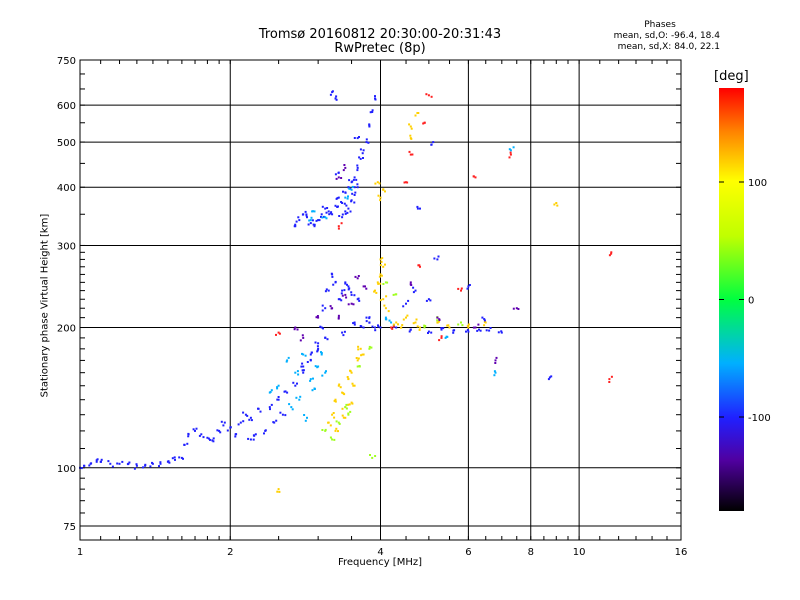 Image resolution: width=800 pixels, height=600 pixels. Describe the element at coordinates (66, 469) in the screenshot. I see `y-tick-label: 100` at that location.